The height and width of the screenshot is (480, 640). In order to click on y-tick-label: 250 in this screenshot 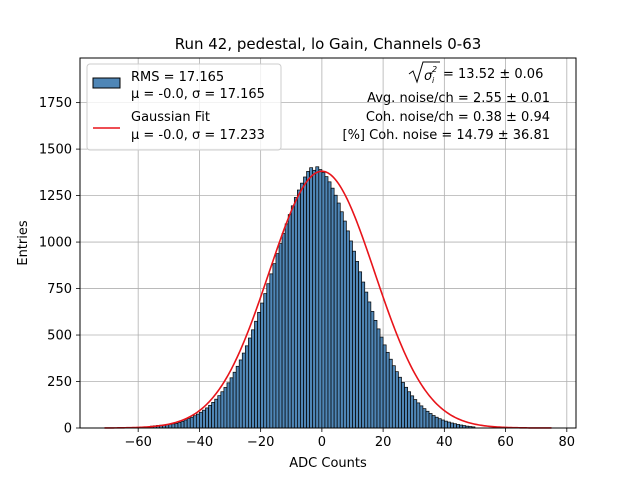, I will do `click(59, 382)`.